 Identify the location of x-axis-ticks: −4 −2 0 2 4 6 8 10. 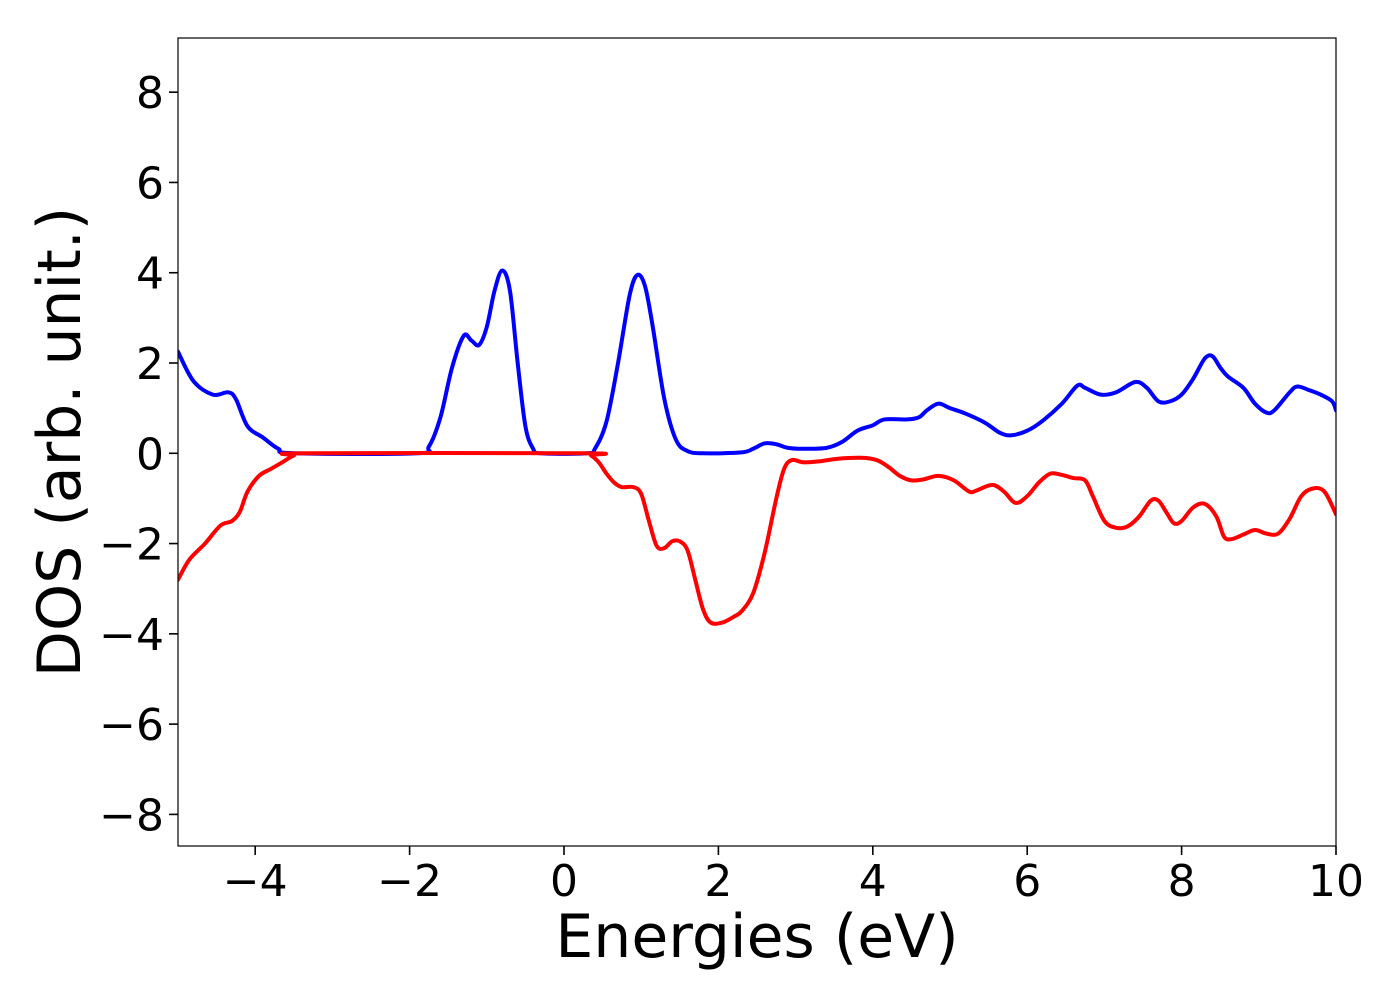
(793, 876).